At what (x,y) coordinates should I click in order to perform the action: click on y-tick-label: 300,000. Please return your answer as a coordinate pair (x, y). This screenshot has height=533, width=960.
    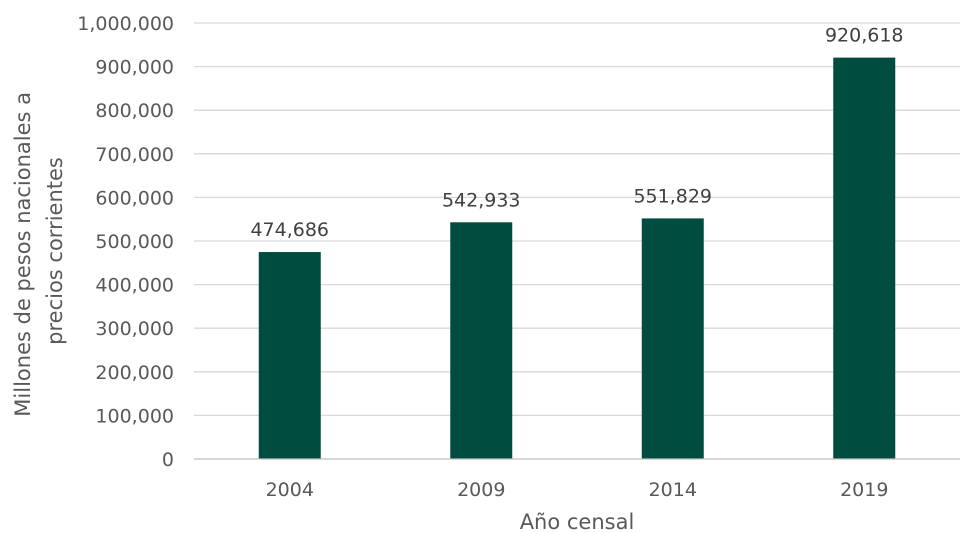
    Looking at the image, I should click on (134, 329).